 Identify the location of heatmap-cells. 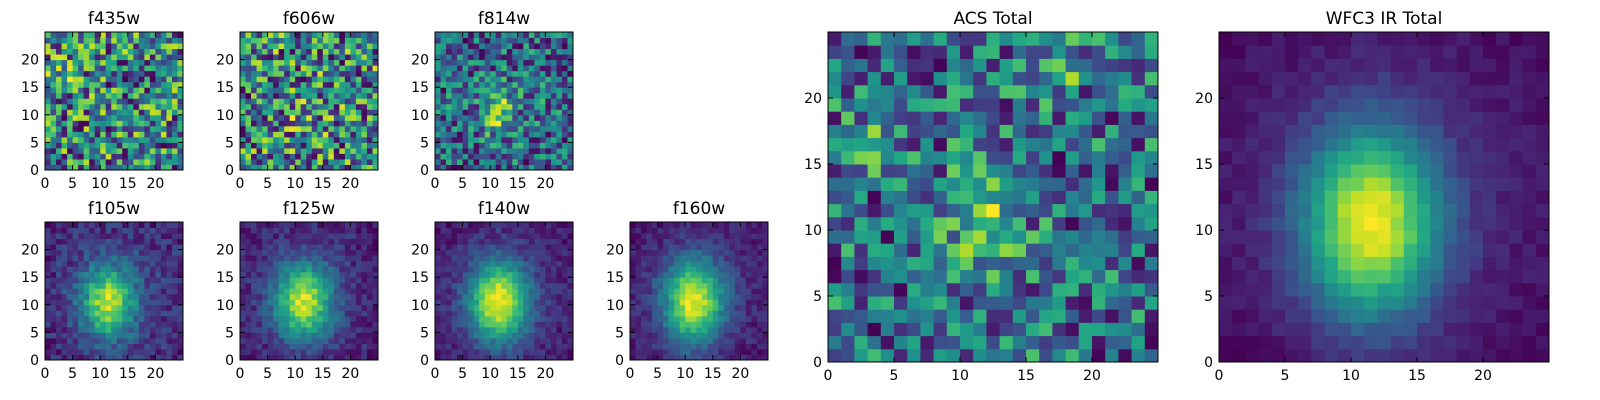
(504, 101).